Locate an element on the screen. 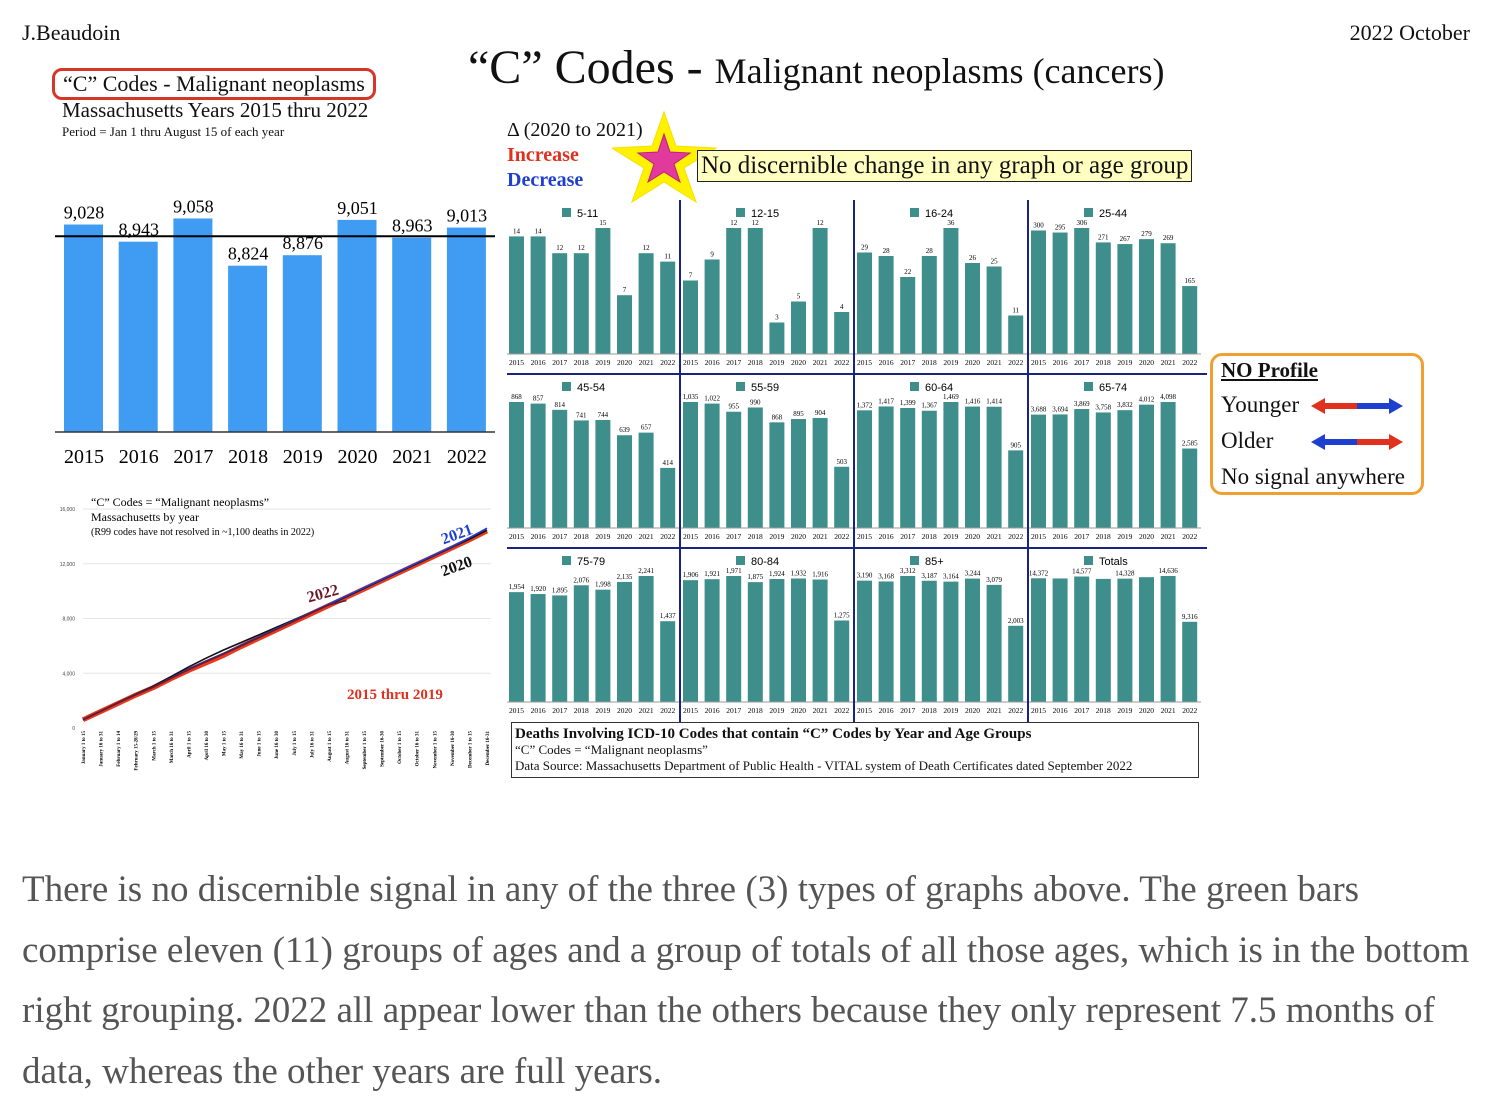  x-tick: April 16 to 30 is located at coordinates (207, 746).